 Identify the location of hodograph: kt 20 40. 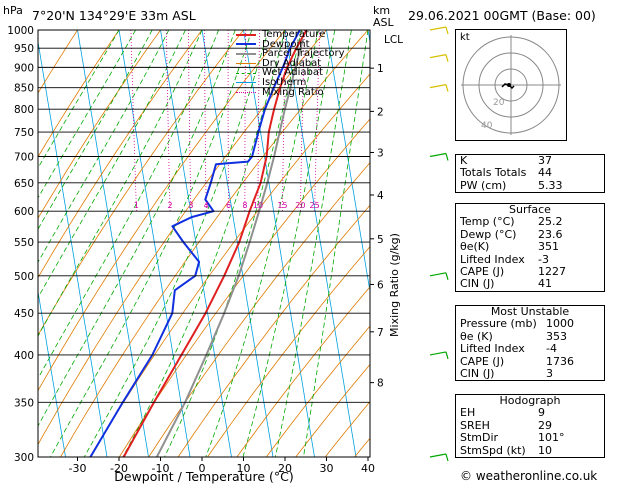
(511, 85).